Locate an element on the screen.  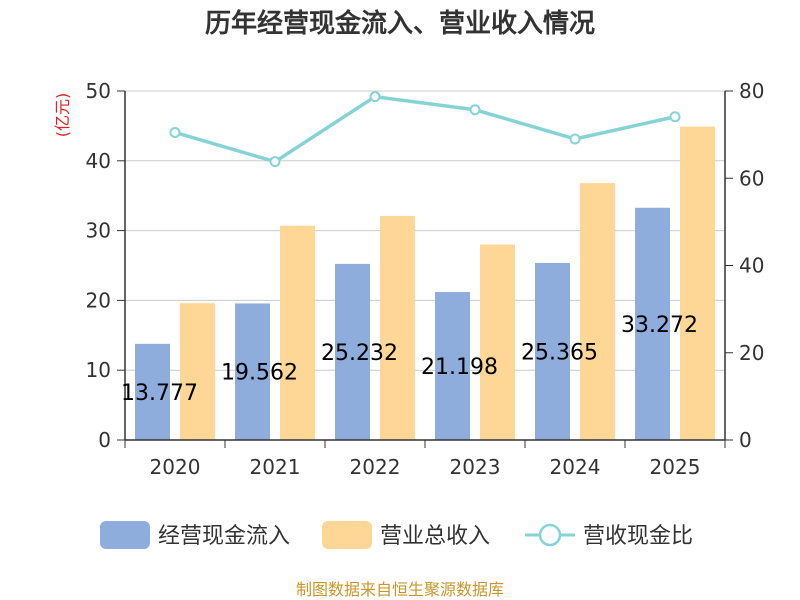
ratio-point-2025 is located at coordinates (675, 117).